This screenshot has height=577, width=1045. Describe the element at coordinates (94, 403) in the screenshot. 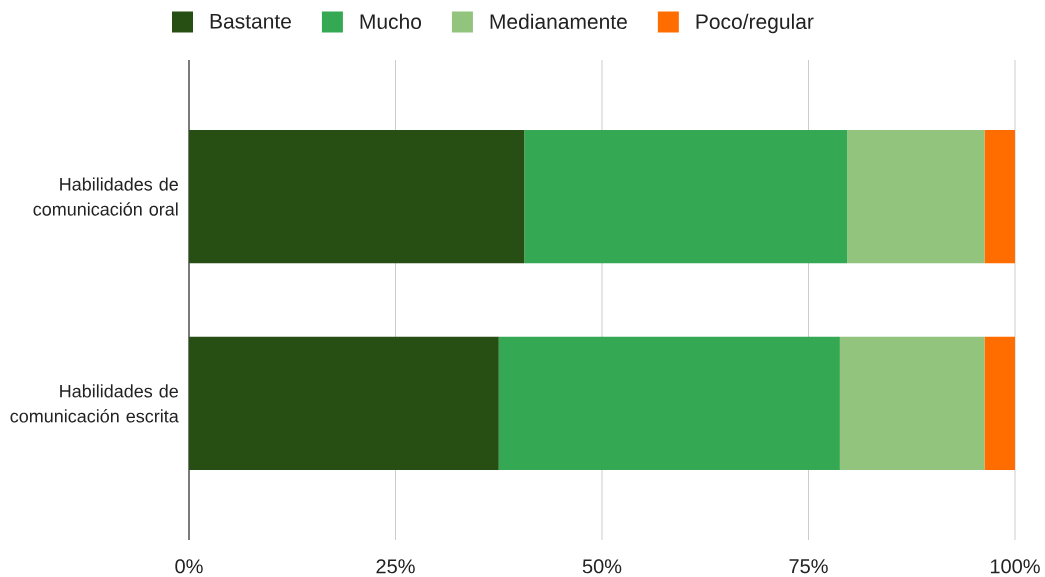

I see `y-tick-label: Habilidades de comunicación escrita` at that location.